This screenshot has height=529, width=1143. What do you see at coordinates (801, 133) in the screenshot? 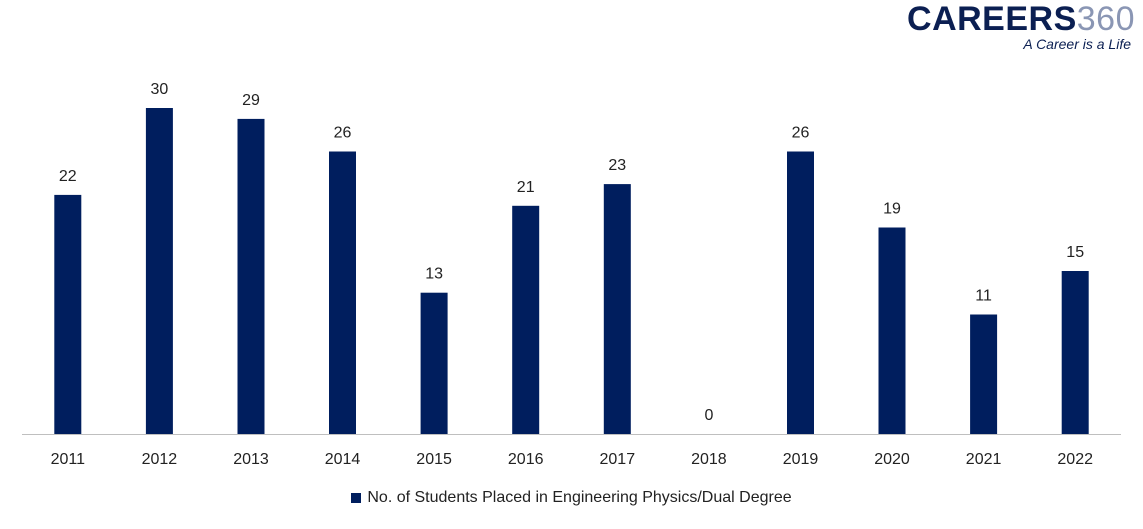
I see `data-label-2019: 26` at bounding box center [801, 133].